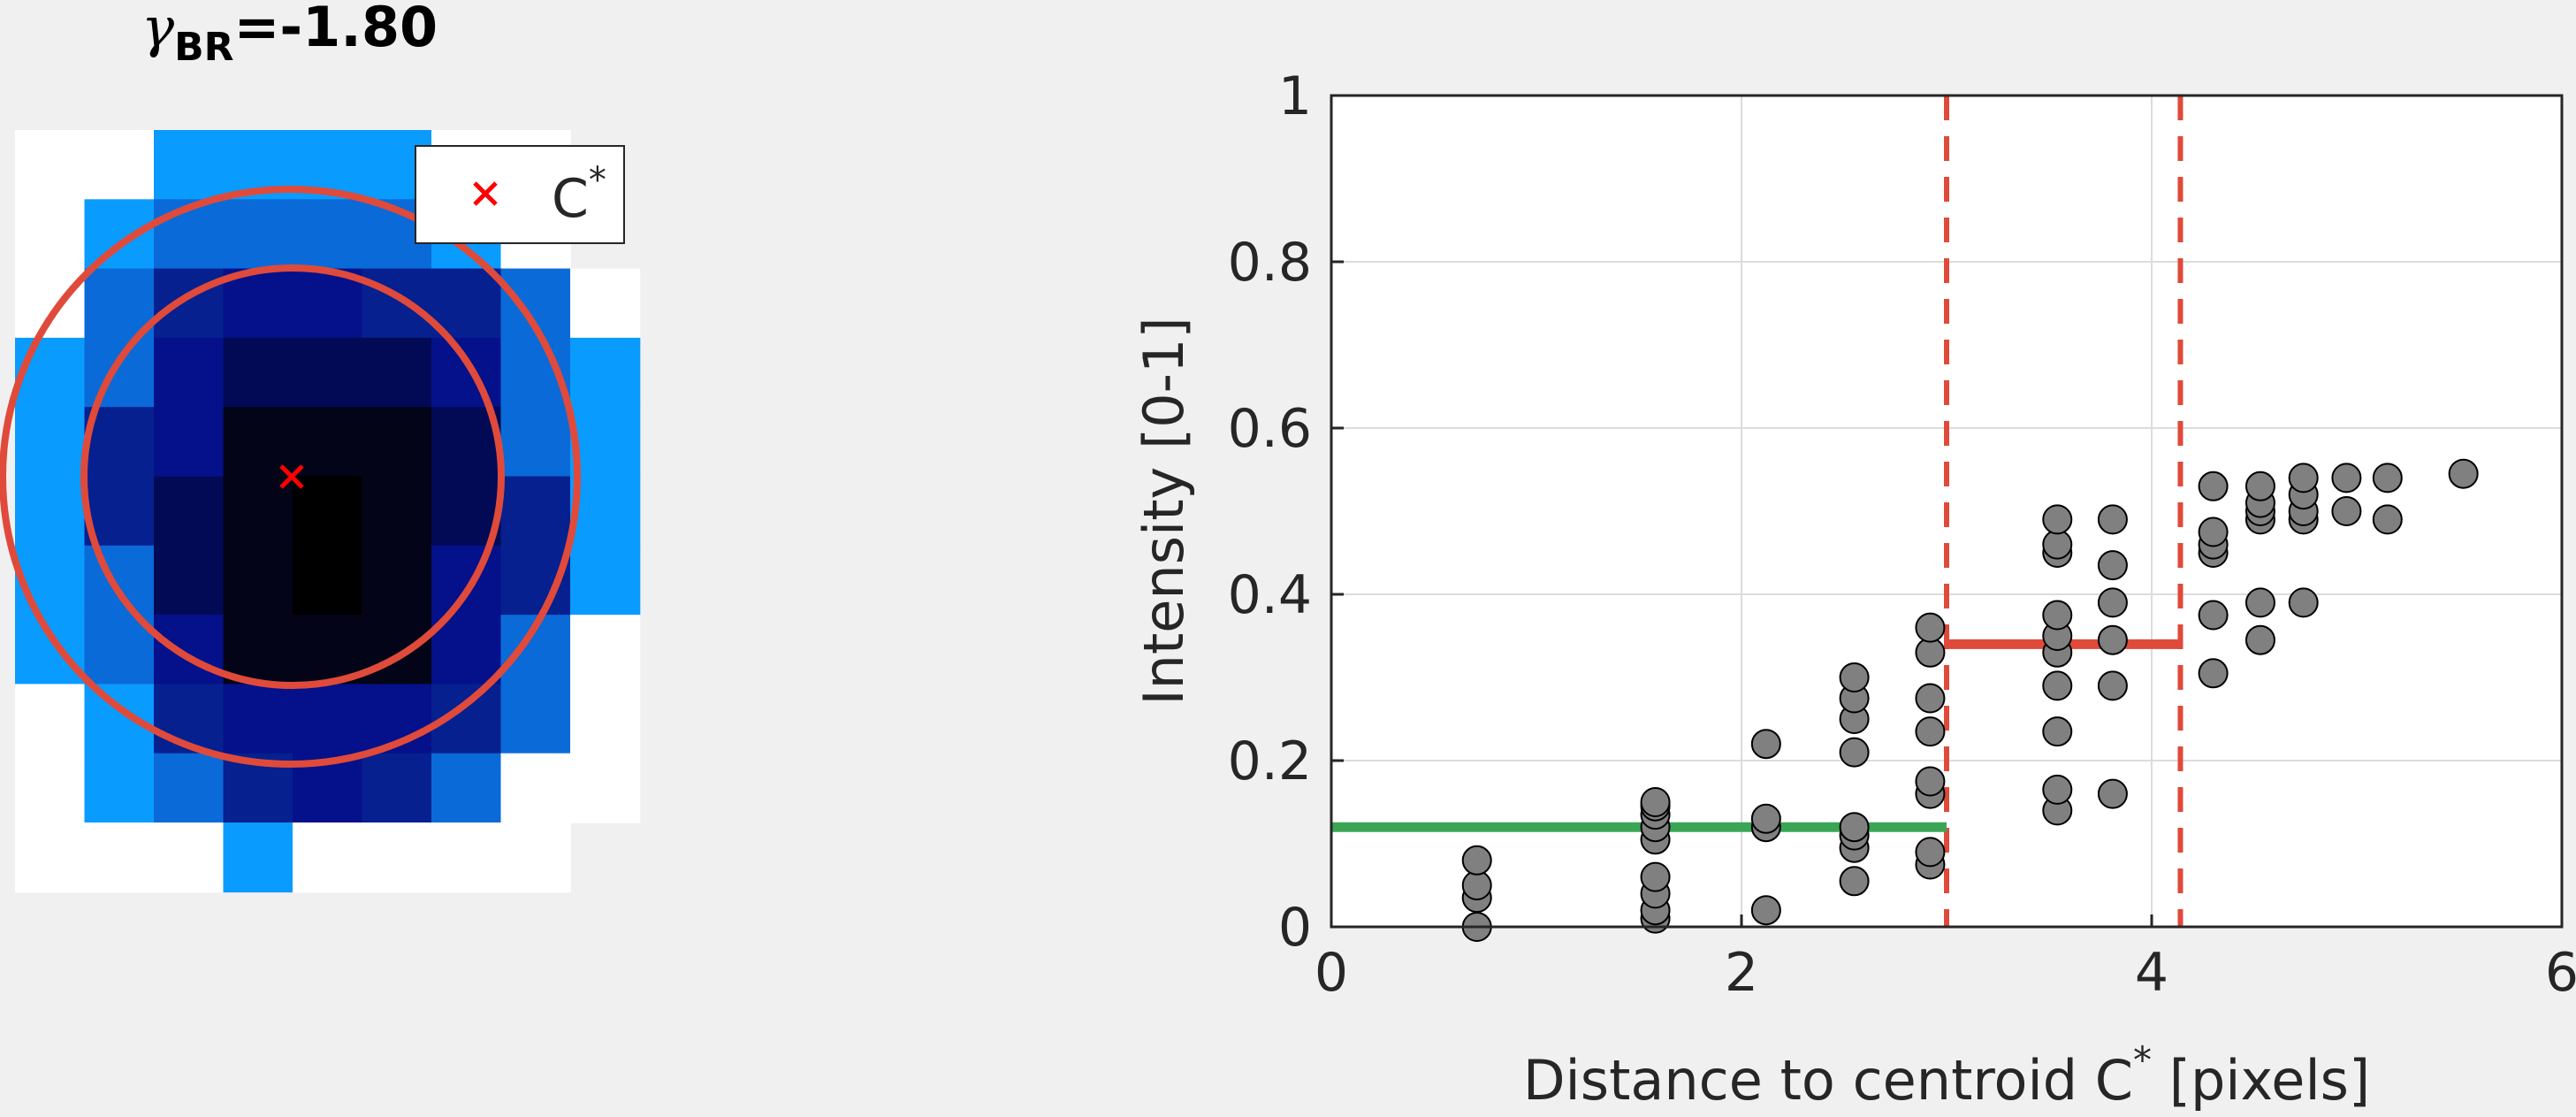 The image size is (2576, 1117). I want to click on left-title: γBR=-1.80, so click(289, 35).